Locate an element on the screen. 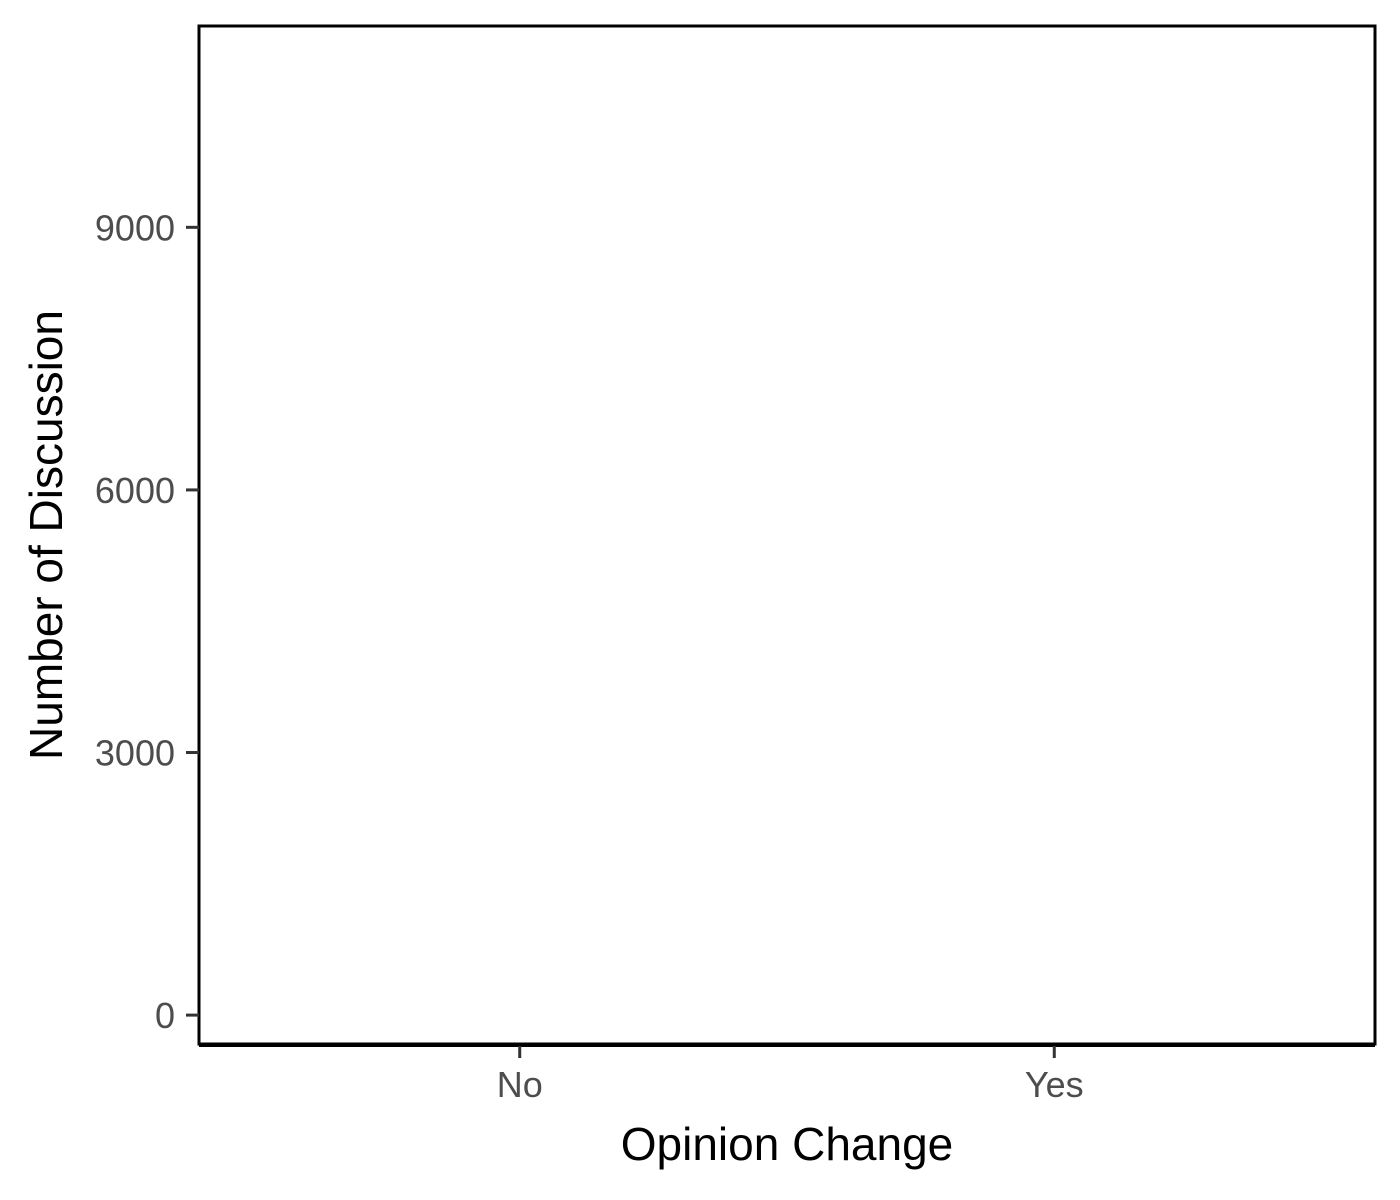  y-axis-title: Number of Discussion is located at coordinates (46, 535).